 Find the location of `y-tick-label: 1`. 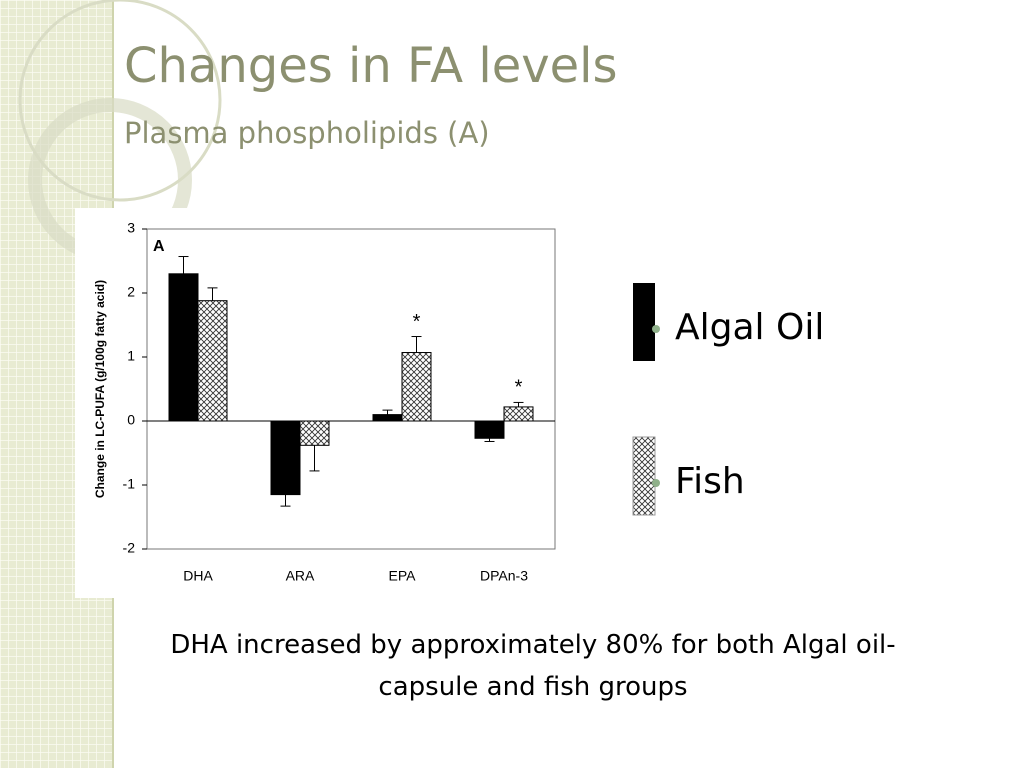

y-tick-label: 1 is located at coordinates (131, 356).